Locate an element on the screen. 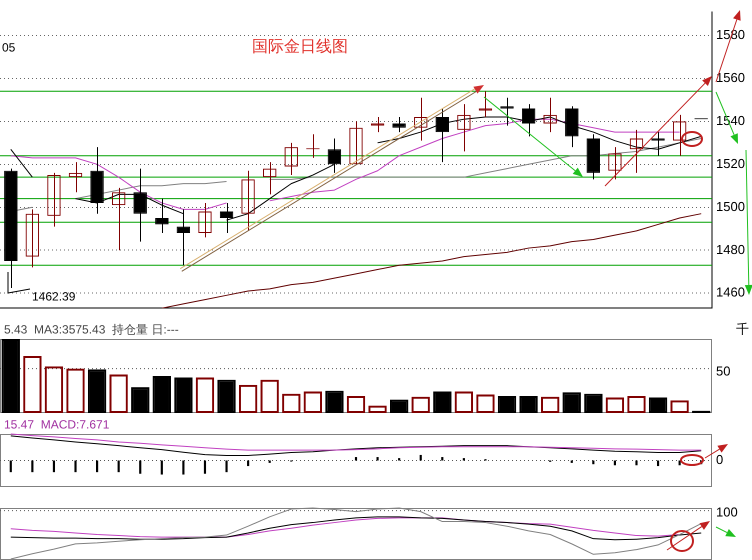 The width and height of the screenshot is (752, 560). y-tick-label: 1480 is located at coordinates (730, 249).